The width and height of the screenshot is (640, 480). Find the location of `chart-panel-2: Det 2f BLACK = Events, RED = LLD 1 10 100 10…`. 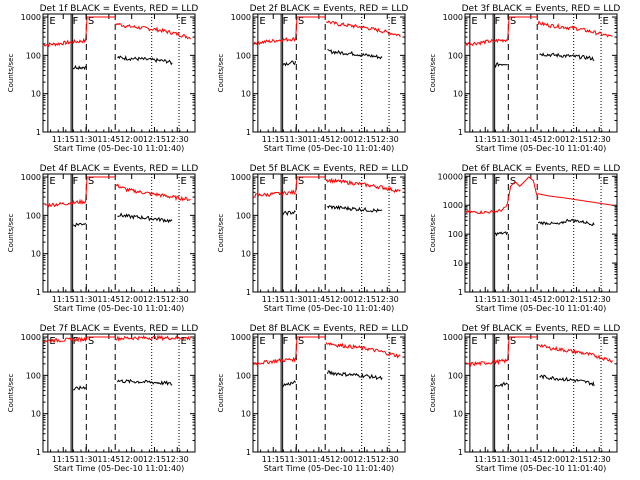

chart-panel-2: Det 2f BLACK = Events, RED = LLD 1 10 100 10… is located at coordinates (312, 78).